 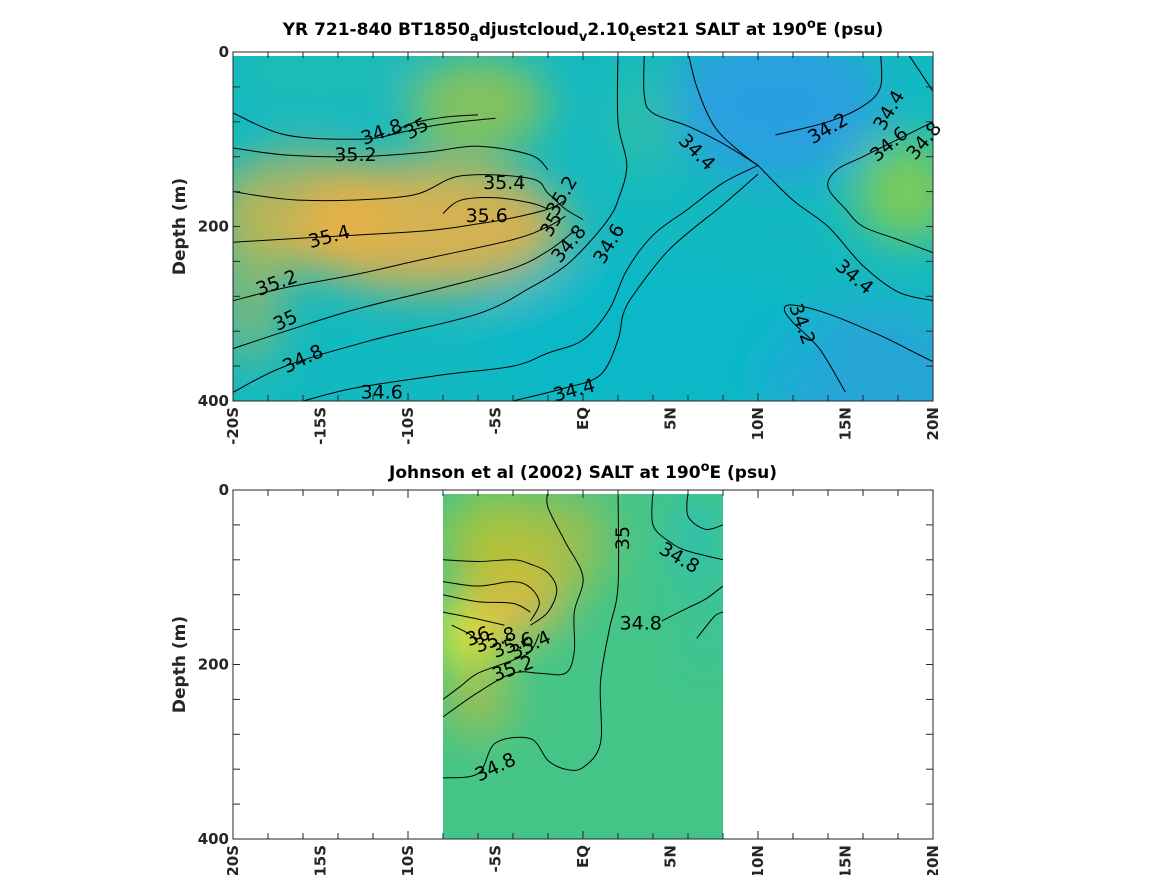 I want to click on contour-label: 35.2, so click(x=355, y=155).